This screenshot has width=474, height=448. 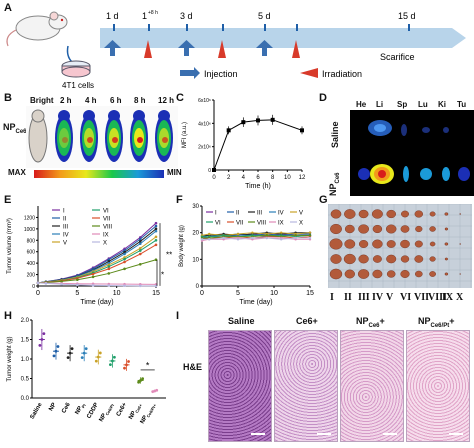 What do you see at coordinates (323, 98) in the screenshot?
I see `panel-d-letter: D` at bounding box center [323, 98].